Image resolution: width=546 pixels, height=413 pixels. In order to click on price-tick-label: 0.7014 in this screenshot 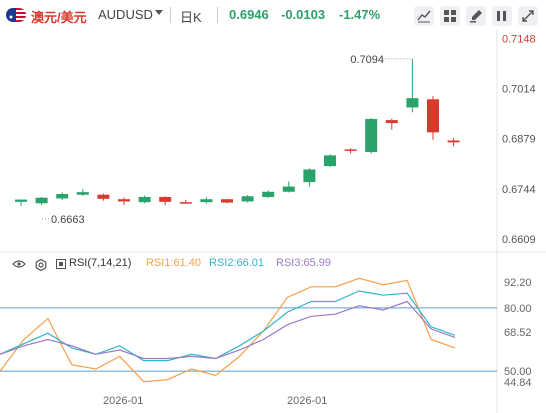, I will do `click(519, 90)`.